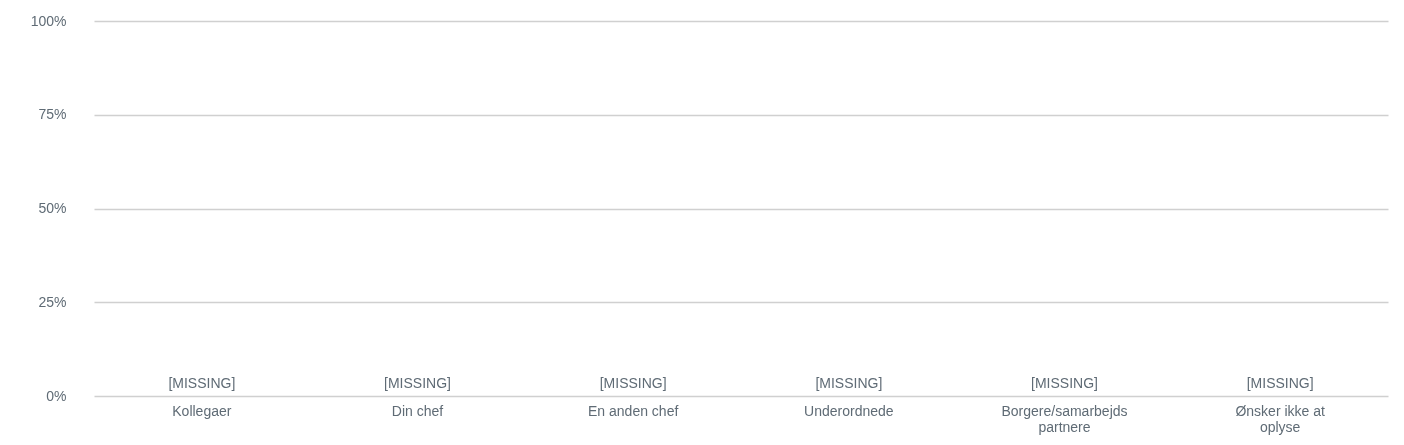  I want to click on y-tick-label: 50%, so click(52, 208).